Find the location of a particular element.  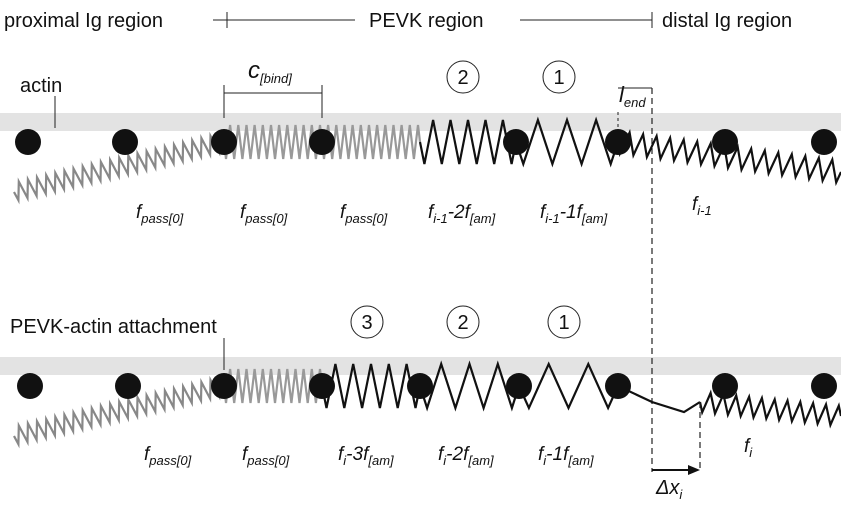

bottom-force-label-6: fi is located at coordinates (748, 448).